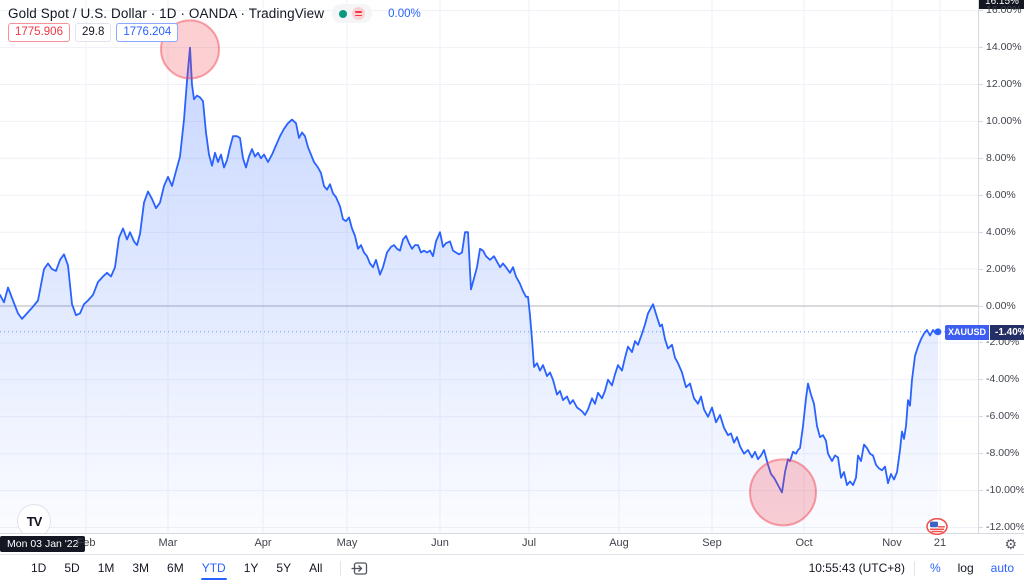 The height and width of the screenshot is (581, 1024). I want to click on last-change-value: -1.40%, so click(1007, 332).